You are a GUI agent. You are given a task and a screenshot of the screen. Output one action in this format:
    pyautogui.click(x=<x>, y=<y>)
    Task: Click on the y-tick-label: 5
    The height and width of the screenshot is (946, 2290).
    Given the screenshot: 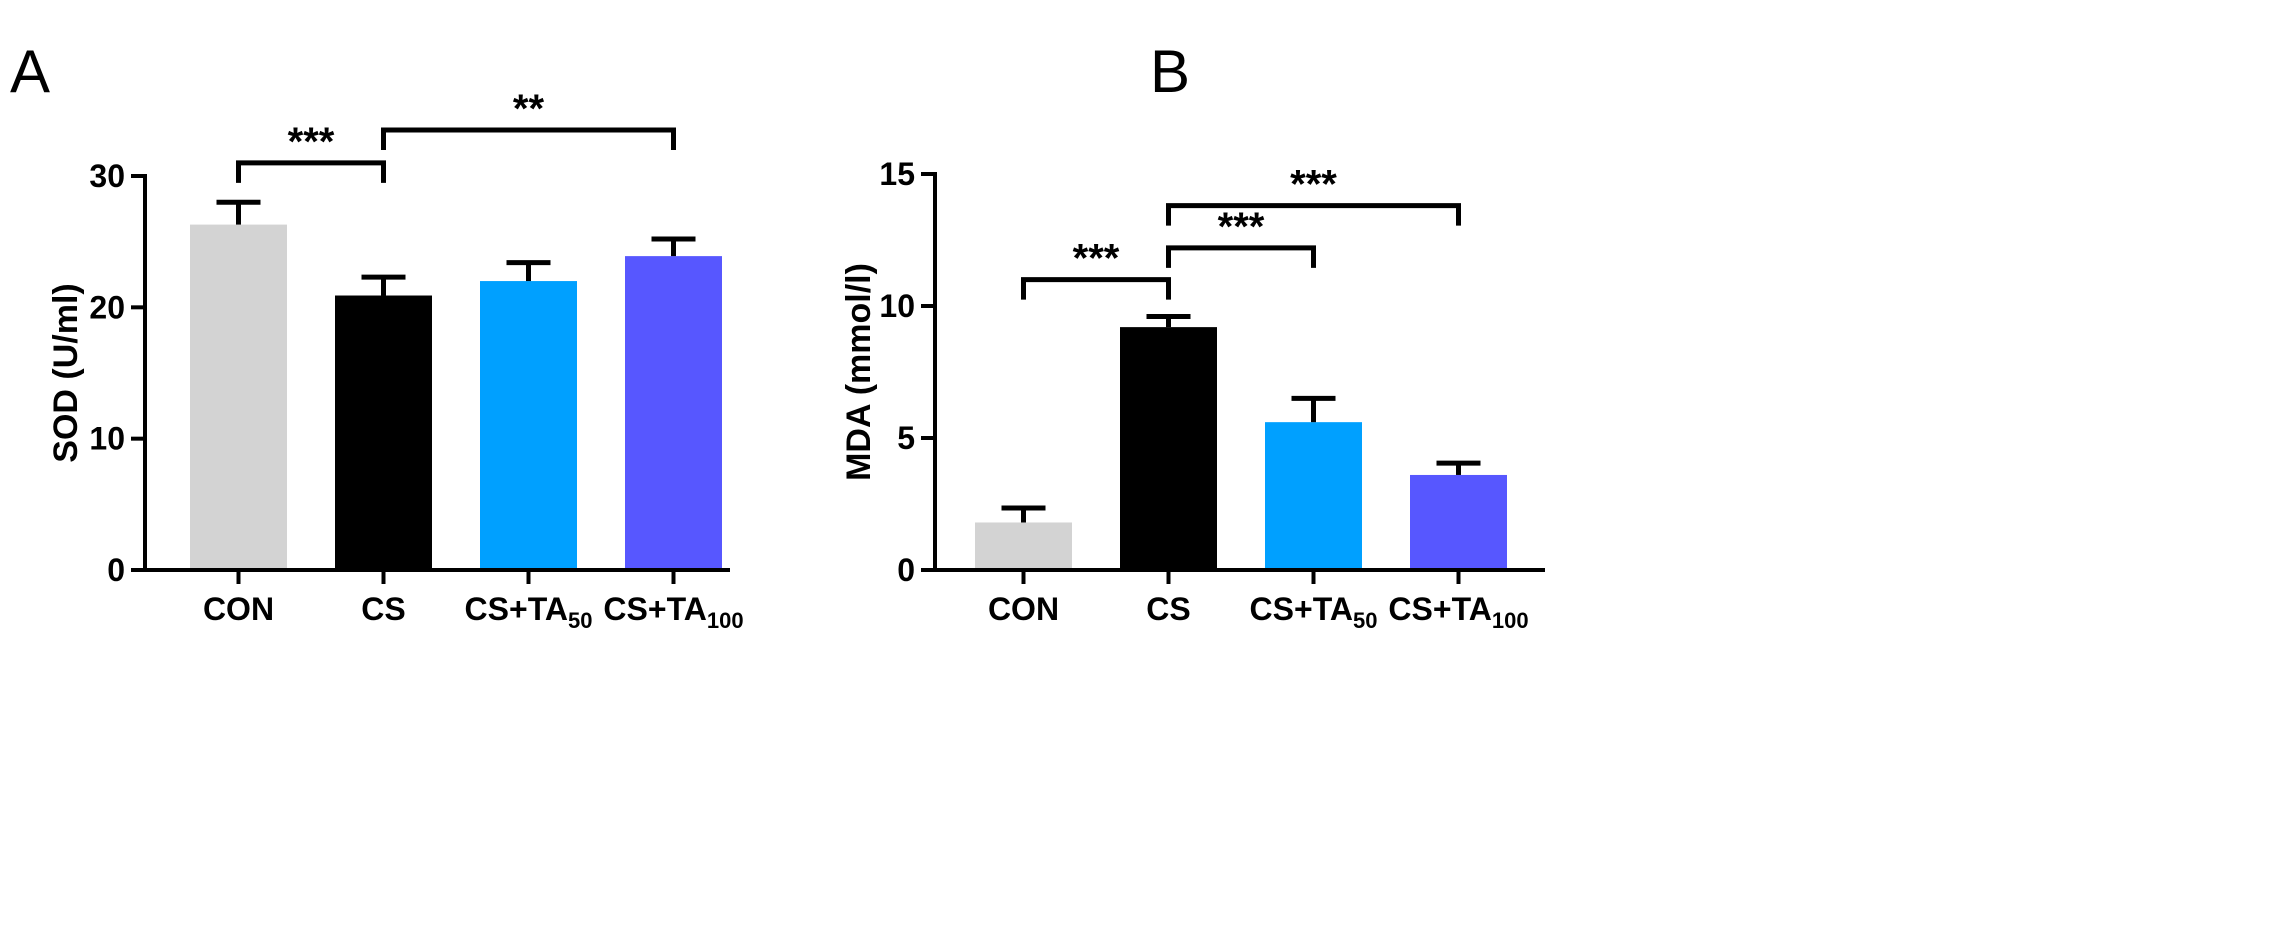 What is the action you would take?
    pyautogui.click(x=906, y=438)
    